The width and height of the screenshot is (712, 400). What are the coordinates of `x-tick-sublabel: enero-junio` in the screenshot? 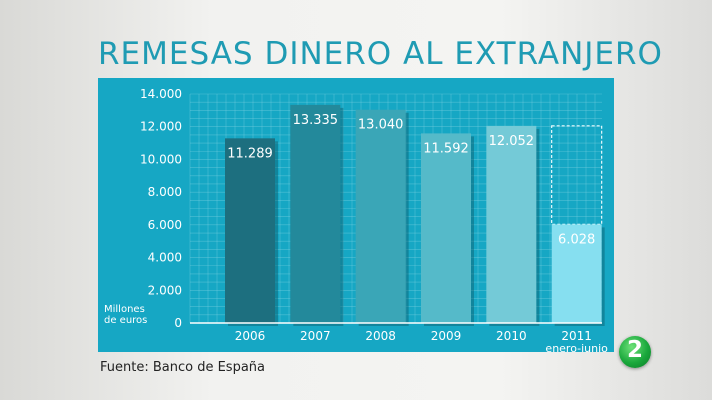 It's located at (576, 347).